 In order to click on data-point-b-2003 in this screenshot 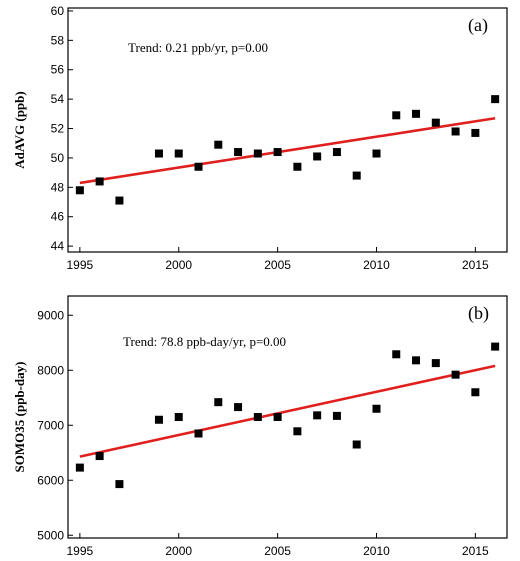, I will do `click(238, 407)`.